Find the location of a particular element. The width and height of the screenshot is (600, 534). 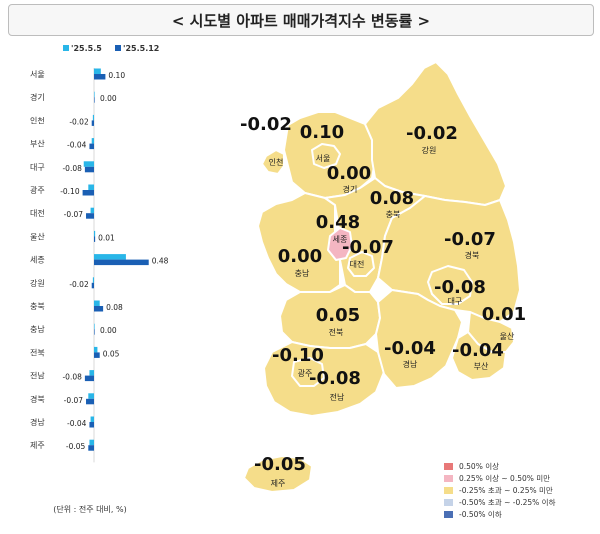

bar-legend: '25.5.5 '25.5.12 is located at coordinates (111, 48).